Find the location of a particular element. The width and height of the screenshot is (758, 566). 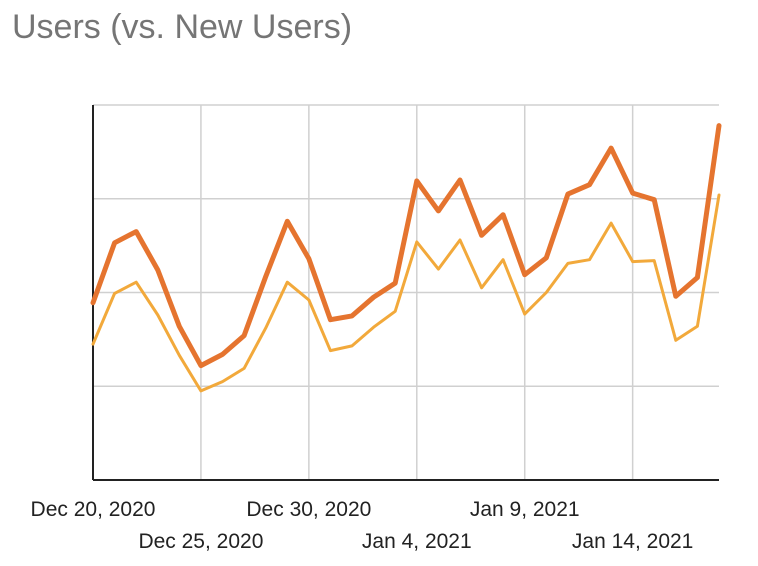

x-tick-label: Dec 25, 2020 is located at coordinates (200, 541).